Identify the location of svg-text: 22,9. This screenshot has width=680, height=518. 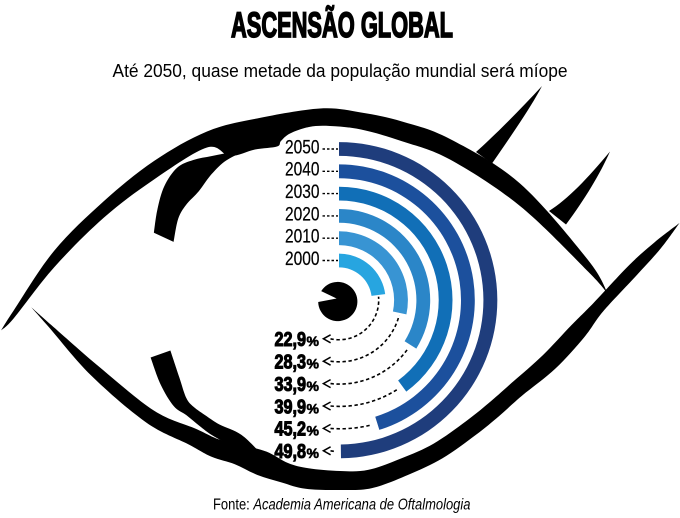
(291, 339).